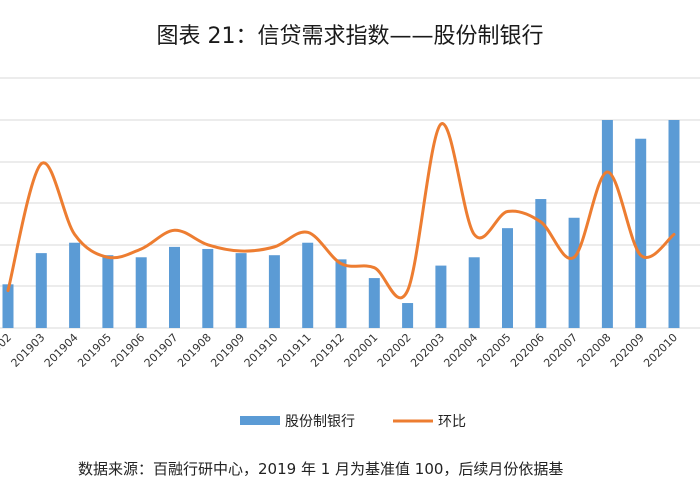 The image size is (700, 500). Describe the element at coordinates (594, 350) in the screenshot. I see `x-tick-202008: 202008` at that location.